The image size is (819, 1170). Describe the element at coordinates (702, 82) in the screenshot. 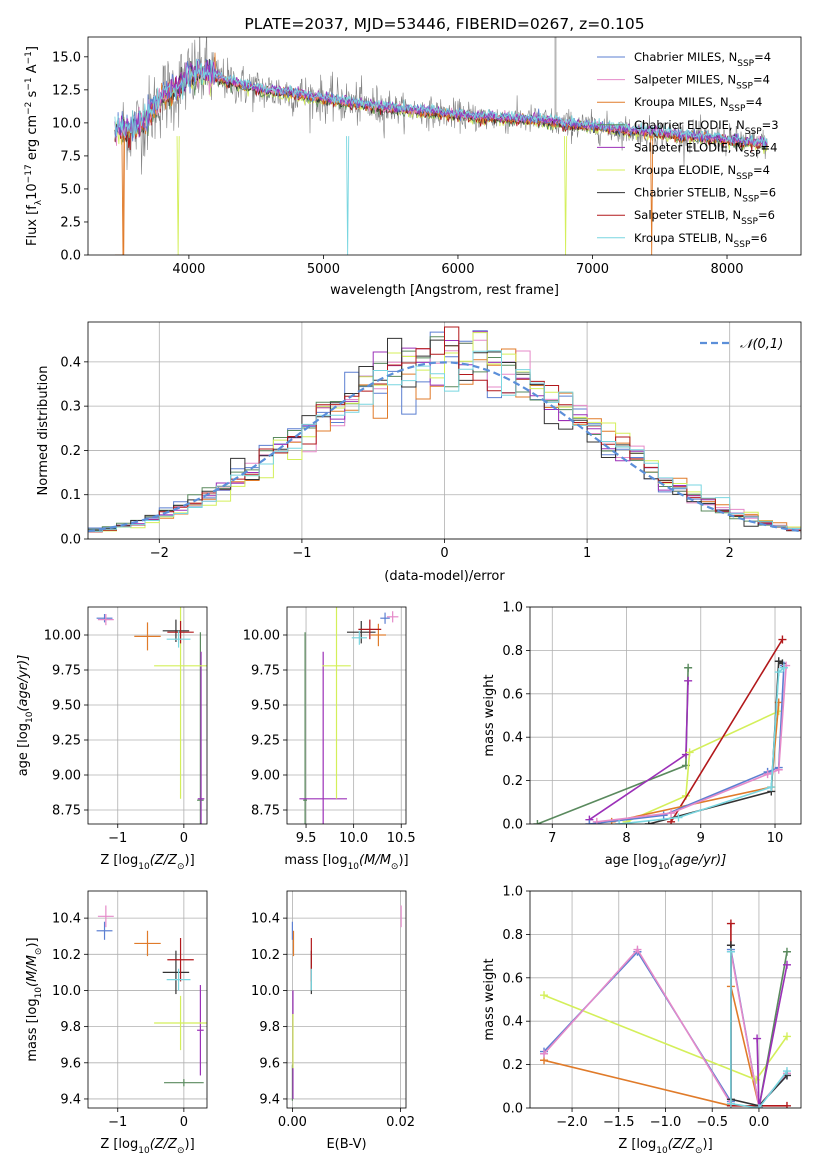

I see `legend-label-salpeter_miles: Salpeter MILES, NSSP=4` at that location.